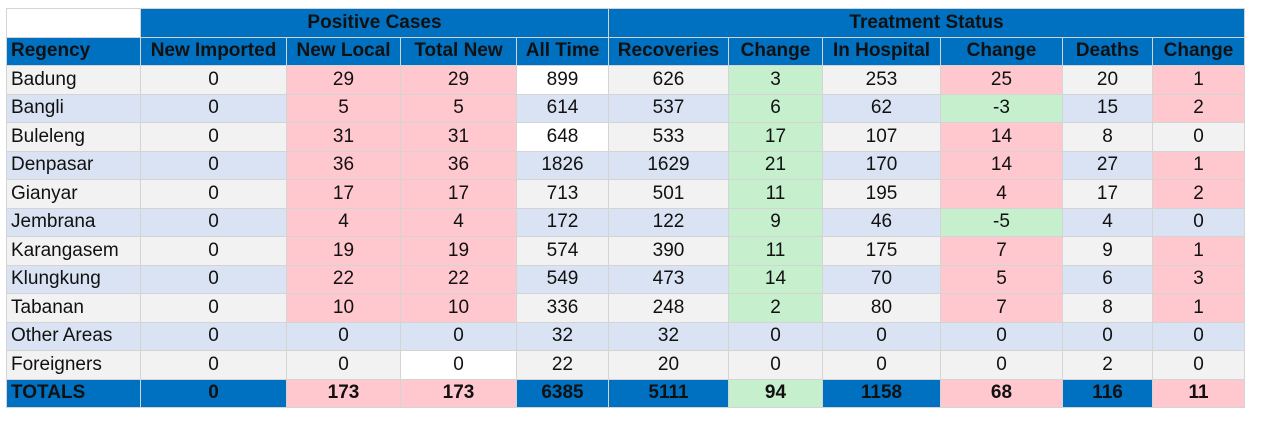 The image size is (1268, 432). What do you see at coordinates (73, 279) in the screenshot?
I see `regency-cell: Klungkung` at bounding box center [73, 279].